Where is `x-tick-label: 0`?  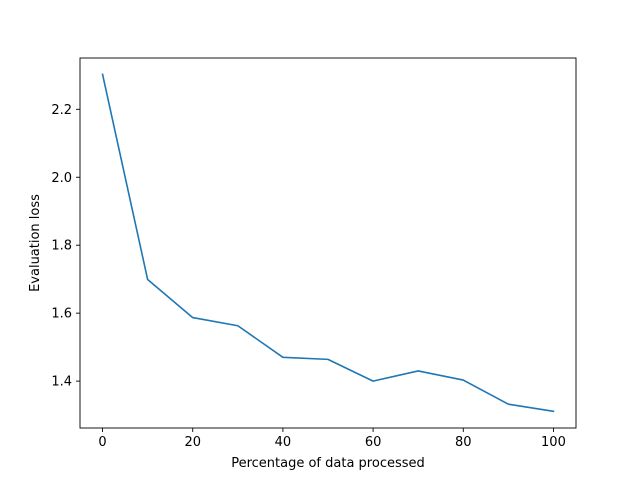
x-tick-label: 0 is located at coordinates (102, 442).